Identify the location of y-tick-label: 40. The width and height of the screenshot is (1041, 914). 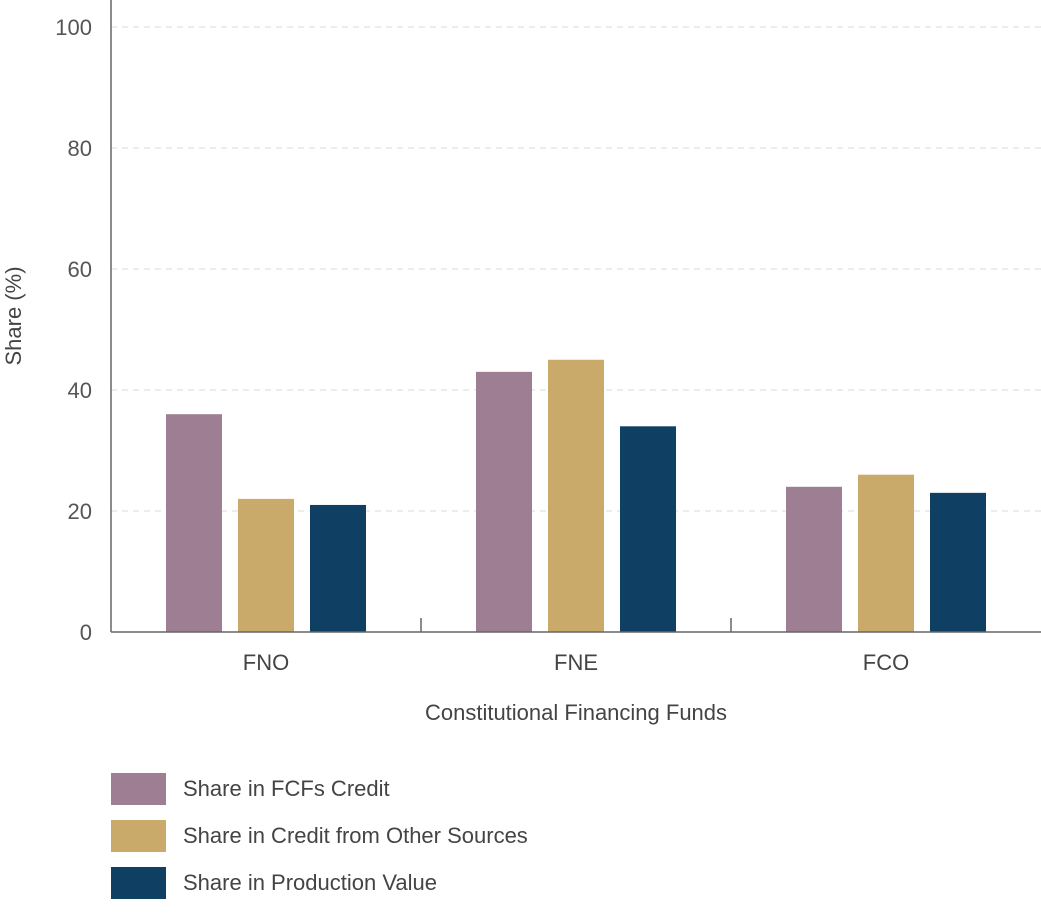
(80, 390).